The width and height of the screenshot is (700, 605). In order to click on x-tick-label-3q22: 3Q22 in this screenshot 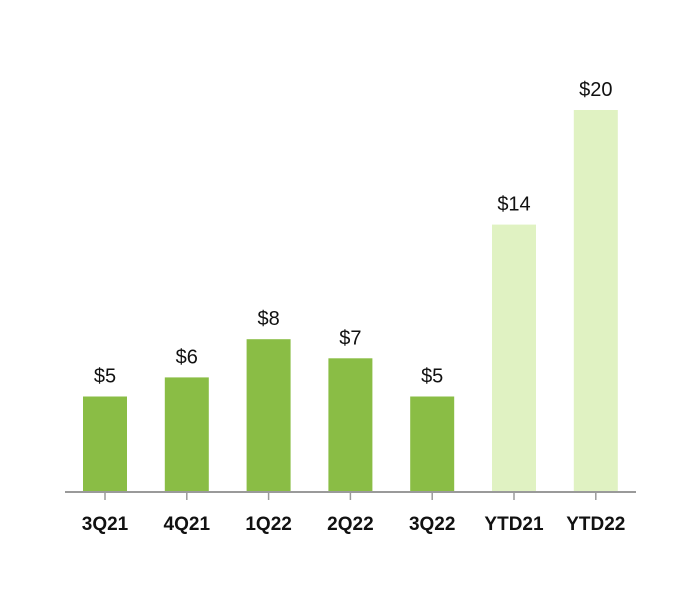, I will do `click(432, 524)`.